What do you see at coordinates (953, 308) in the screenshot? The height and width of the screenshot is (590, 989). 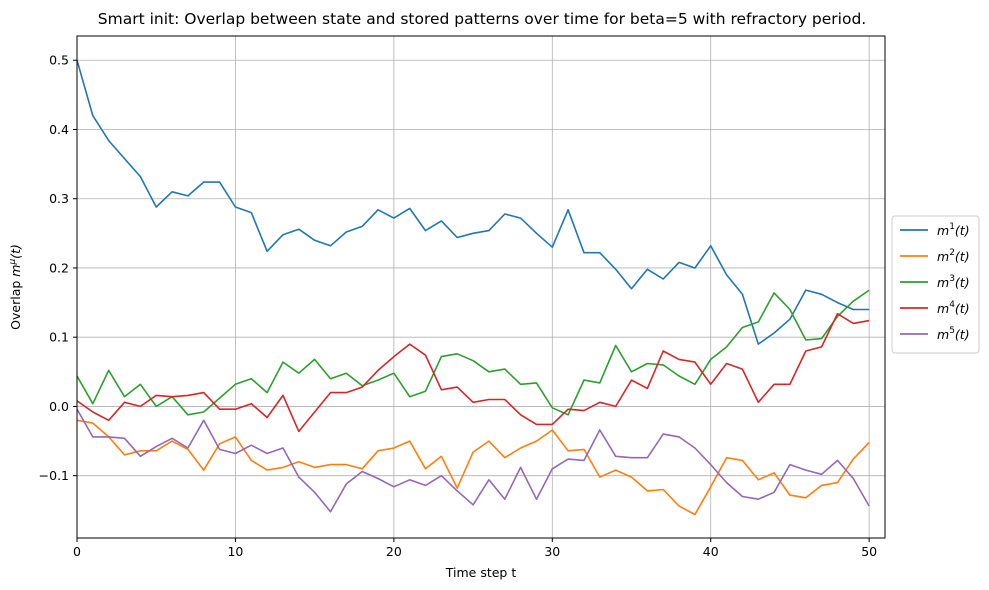 I see `legend-entry-m4: m4(t)` at bounding box center [953, 308].